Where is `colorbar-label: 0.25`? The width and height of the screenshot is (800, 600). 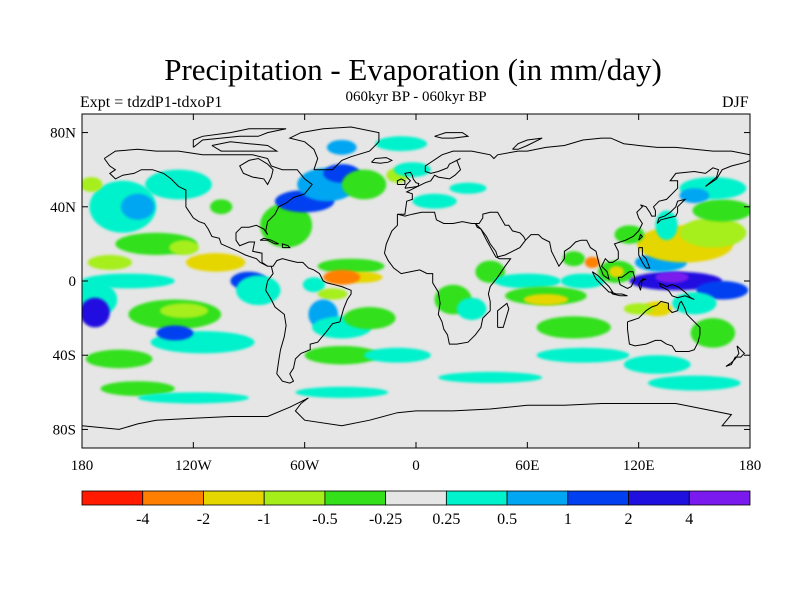
colorbar-label: 0.25 is located at coordinates (446, 519).